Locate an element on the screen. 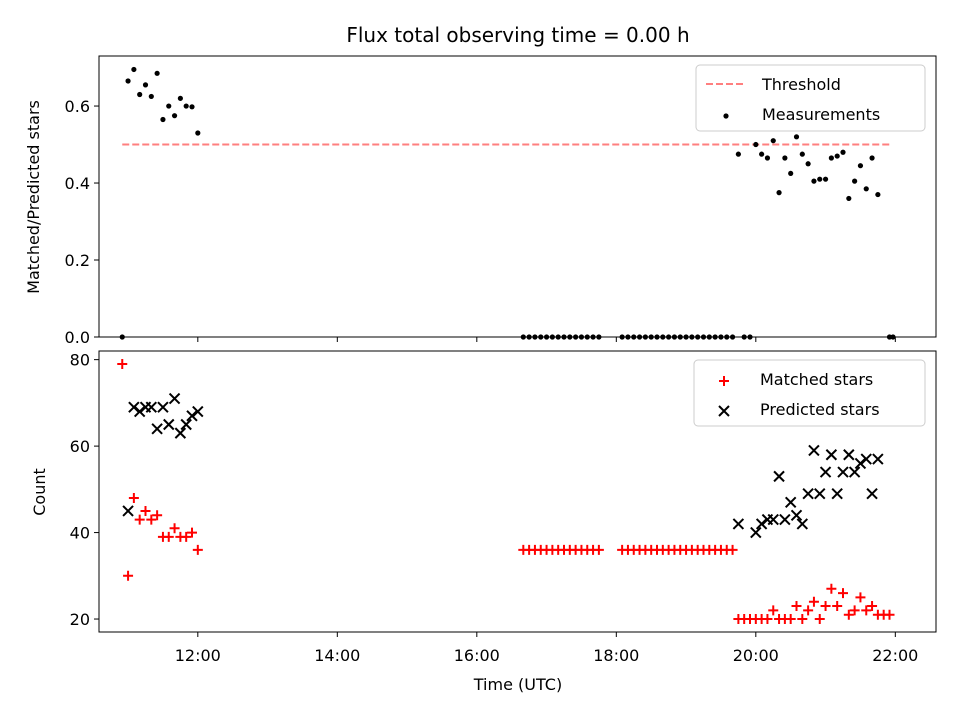  count-y-tick-label: 40 is located at coordinates (80, 533).